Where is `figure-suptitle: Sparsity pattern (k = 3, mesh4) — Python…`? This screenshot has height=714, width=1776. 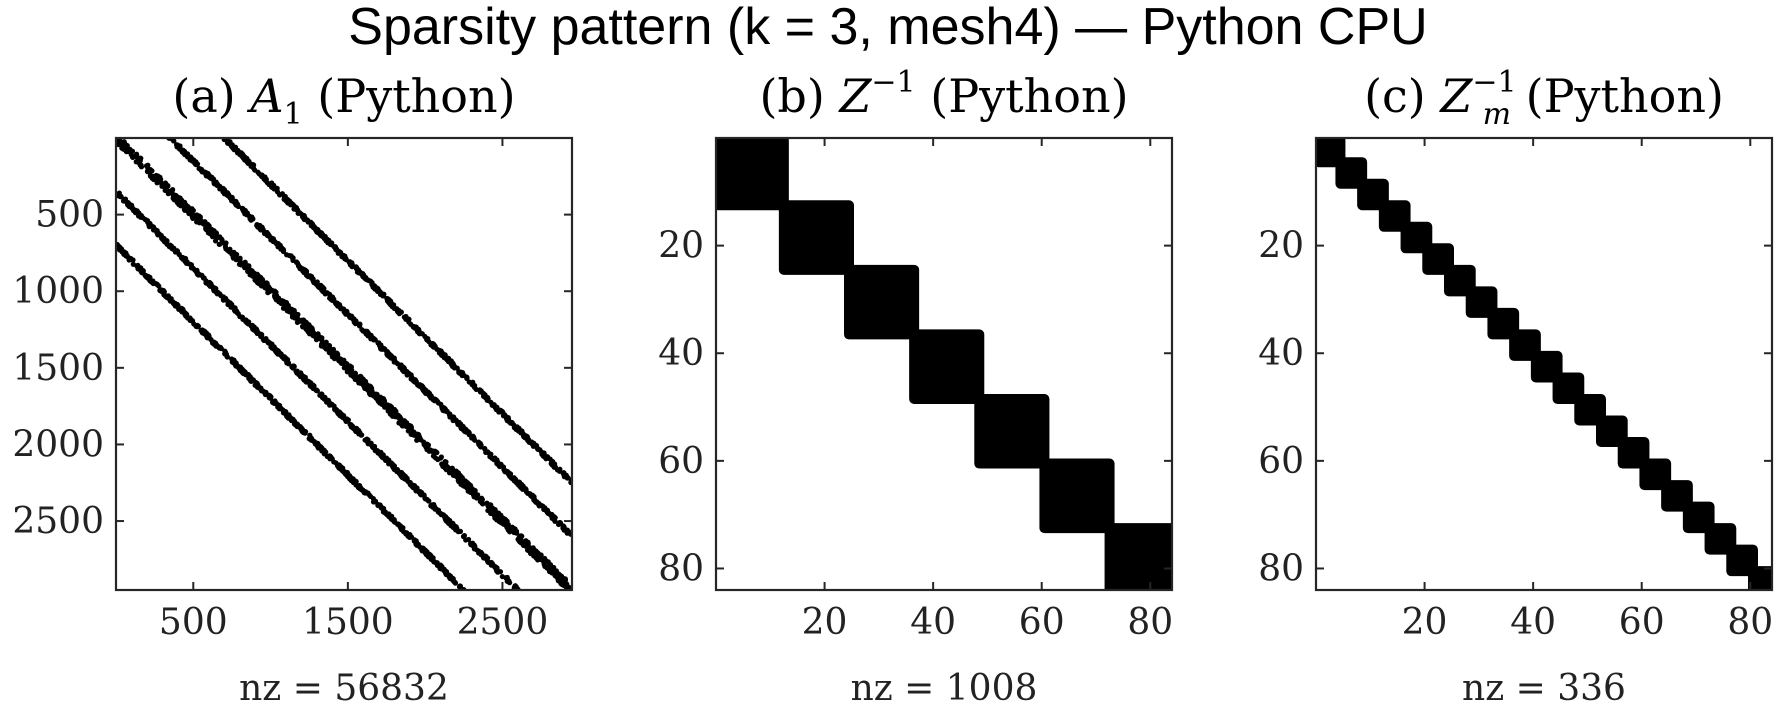 figure-suptitle: Sparsity pattern (k = 3, mesh4) — Python… is located at coordinates (887, 28).